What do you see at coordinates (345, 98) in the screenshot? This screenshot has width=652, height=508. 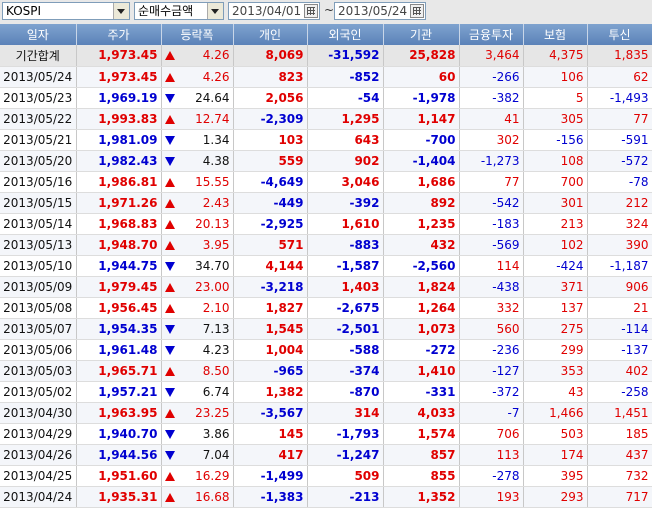 I see `cell-foreign: -54` at bounding box center [345, 98].